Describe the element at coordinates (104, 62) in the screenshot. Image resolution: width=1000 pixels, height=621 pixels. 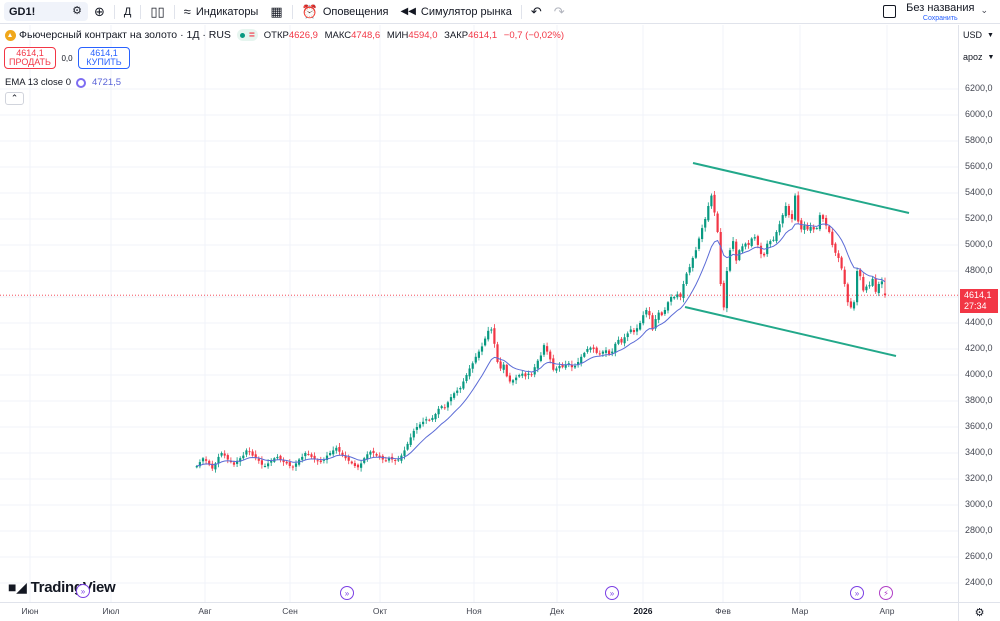
I see `buy-label: КУПИТЬ` at that location.